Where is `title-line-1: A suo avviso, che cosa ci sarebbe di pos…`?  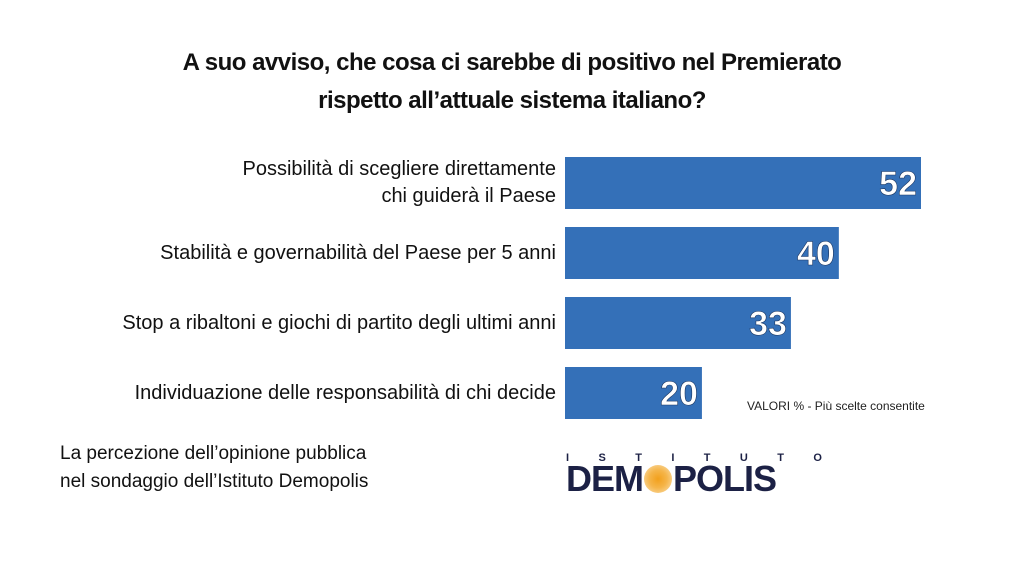 title-line-1: A suo avviso, che cosa ci sarebbe di pos… is located at coordinates (512, 62).